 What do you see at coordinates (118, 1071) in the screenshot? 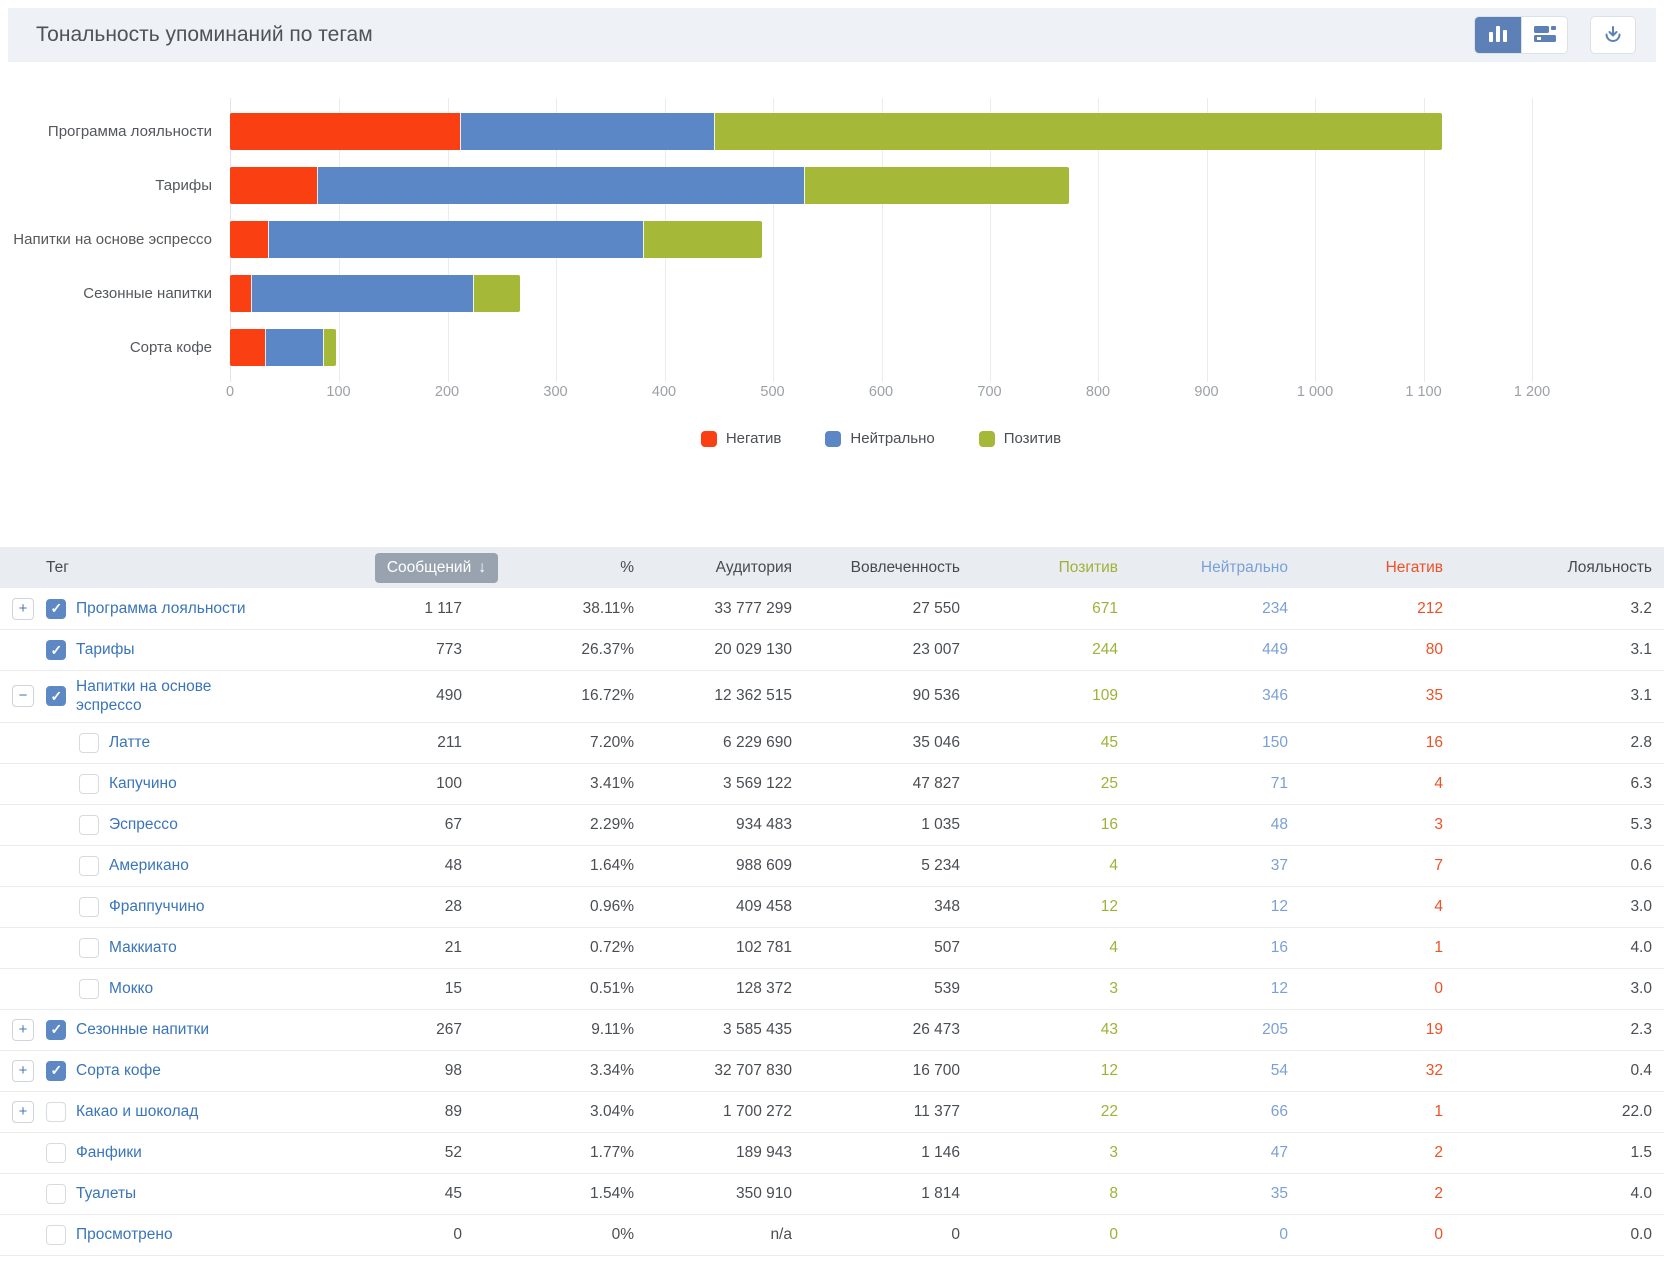
I see `tag-link: Сорта кофе` at bounding box center [118, 1071].